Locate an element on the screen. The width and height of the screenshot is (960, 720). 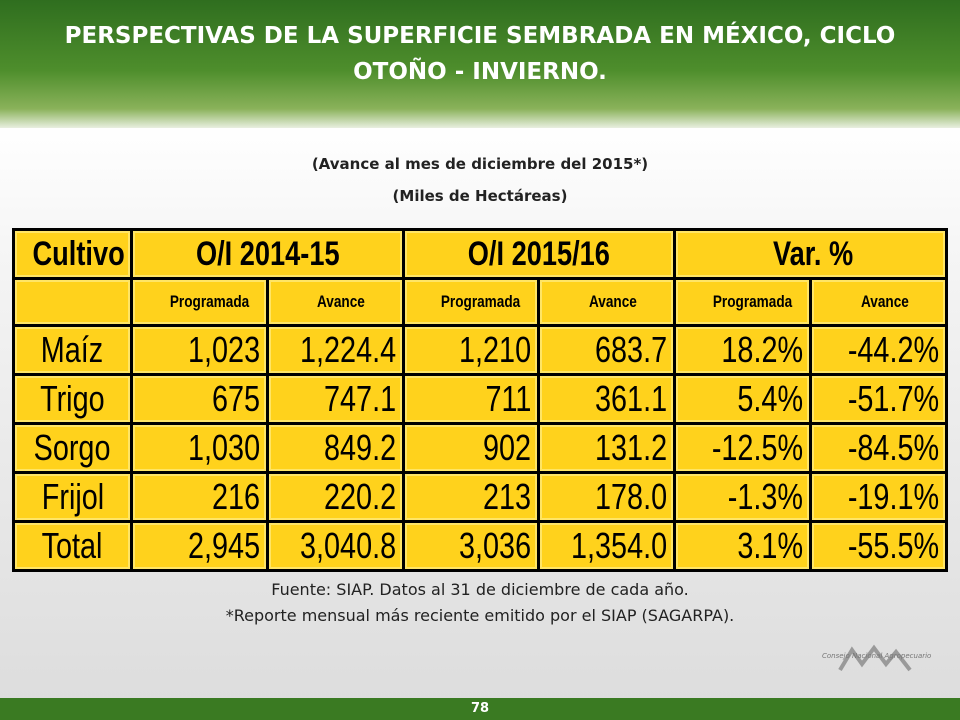
cell-text: 675 is located at coordinates (235, 398).